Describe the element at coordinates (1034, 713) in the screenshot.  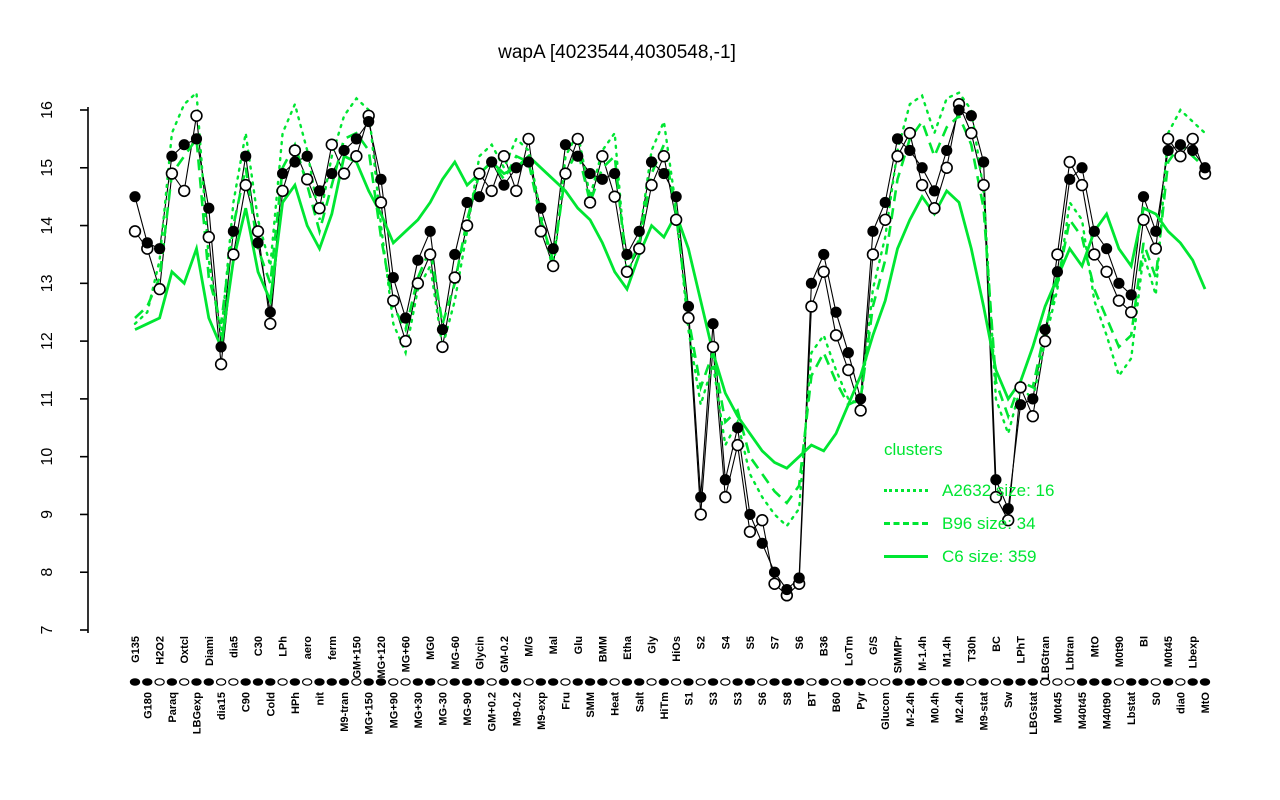
I see `svg-text: LBGstat` at that location.